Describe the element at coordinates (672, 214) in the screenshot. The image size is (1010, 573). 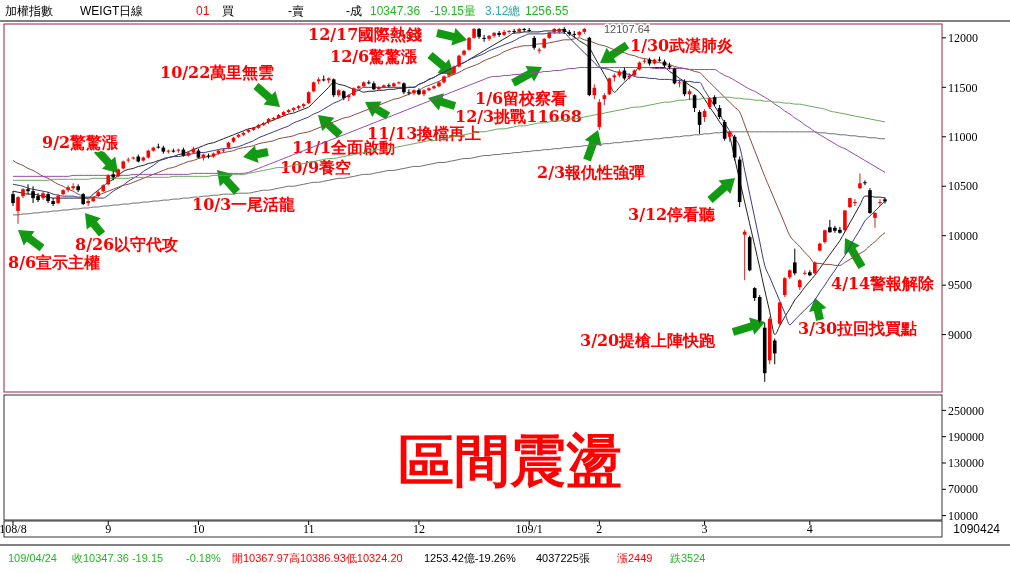
I see `annotation: 3/12停看聽` at that location.